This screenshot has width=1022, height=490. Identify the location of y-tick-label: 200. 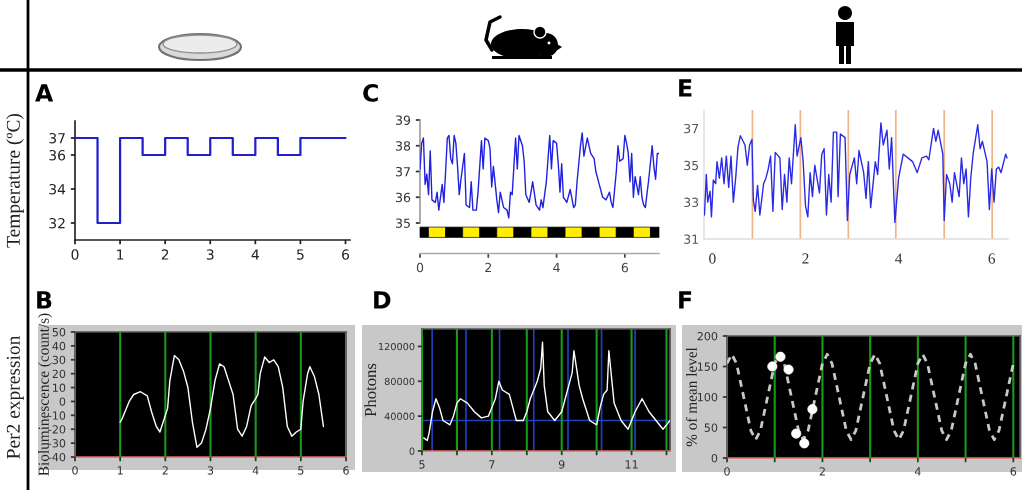
(707, 336).